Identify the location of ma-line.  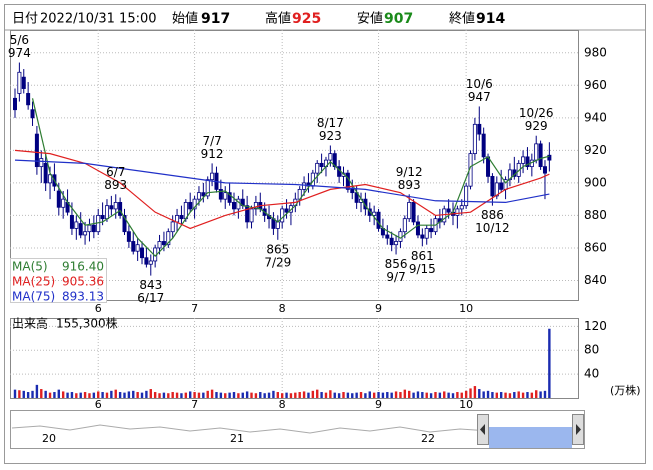
(282, 189).